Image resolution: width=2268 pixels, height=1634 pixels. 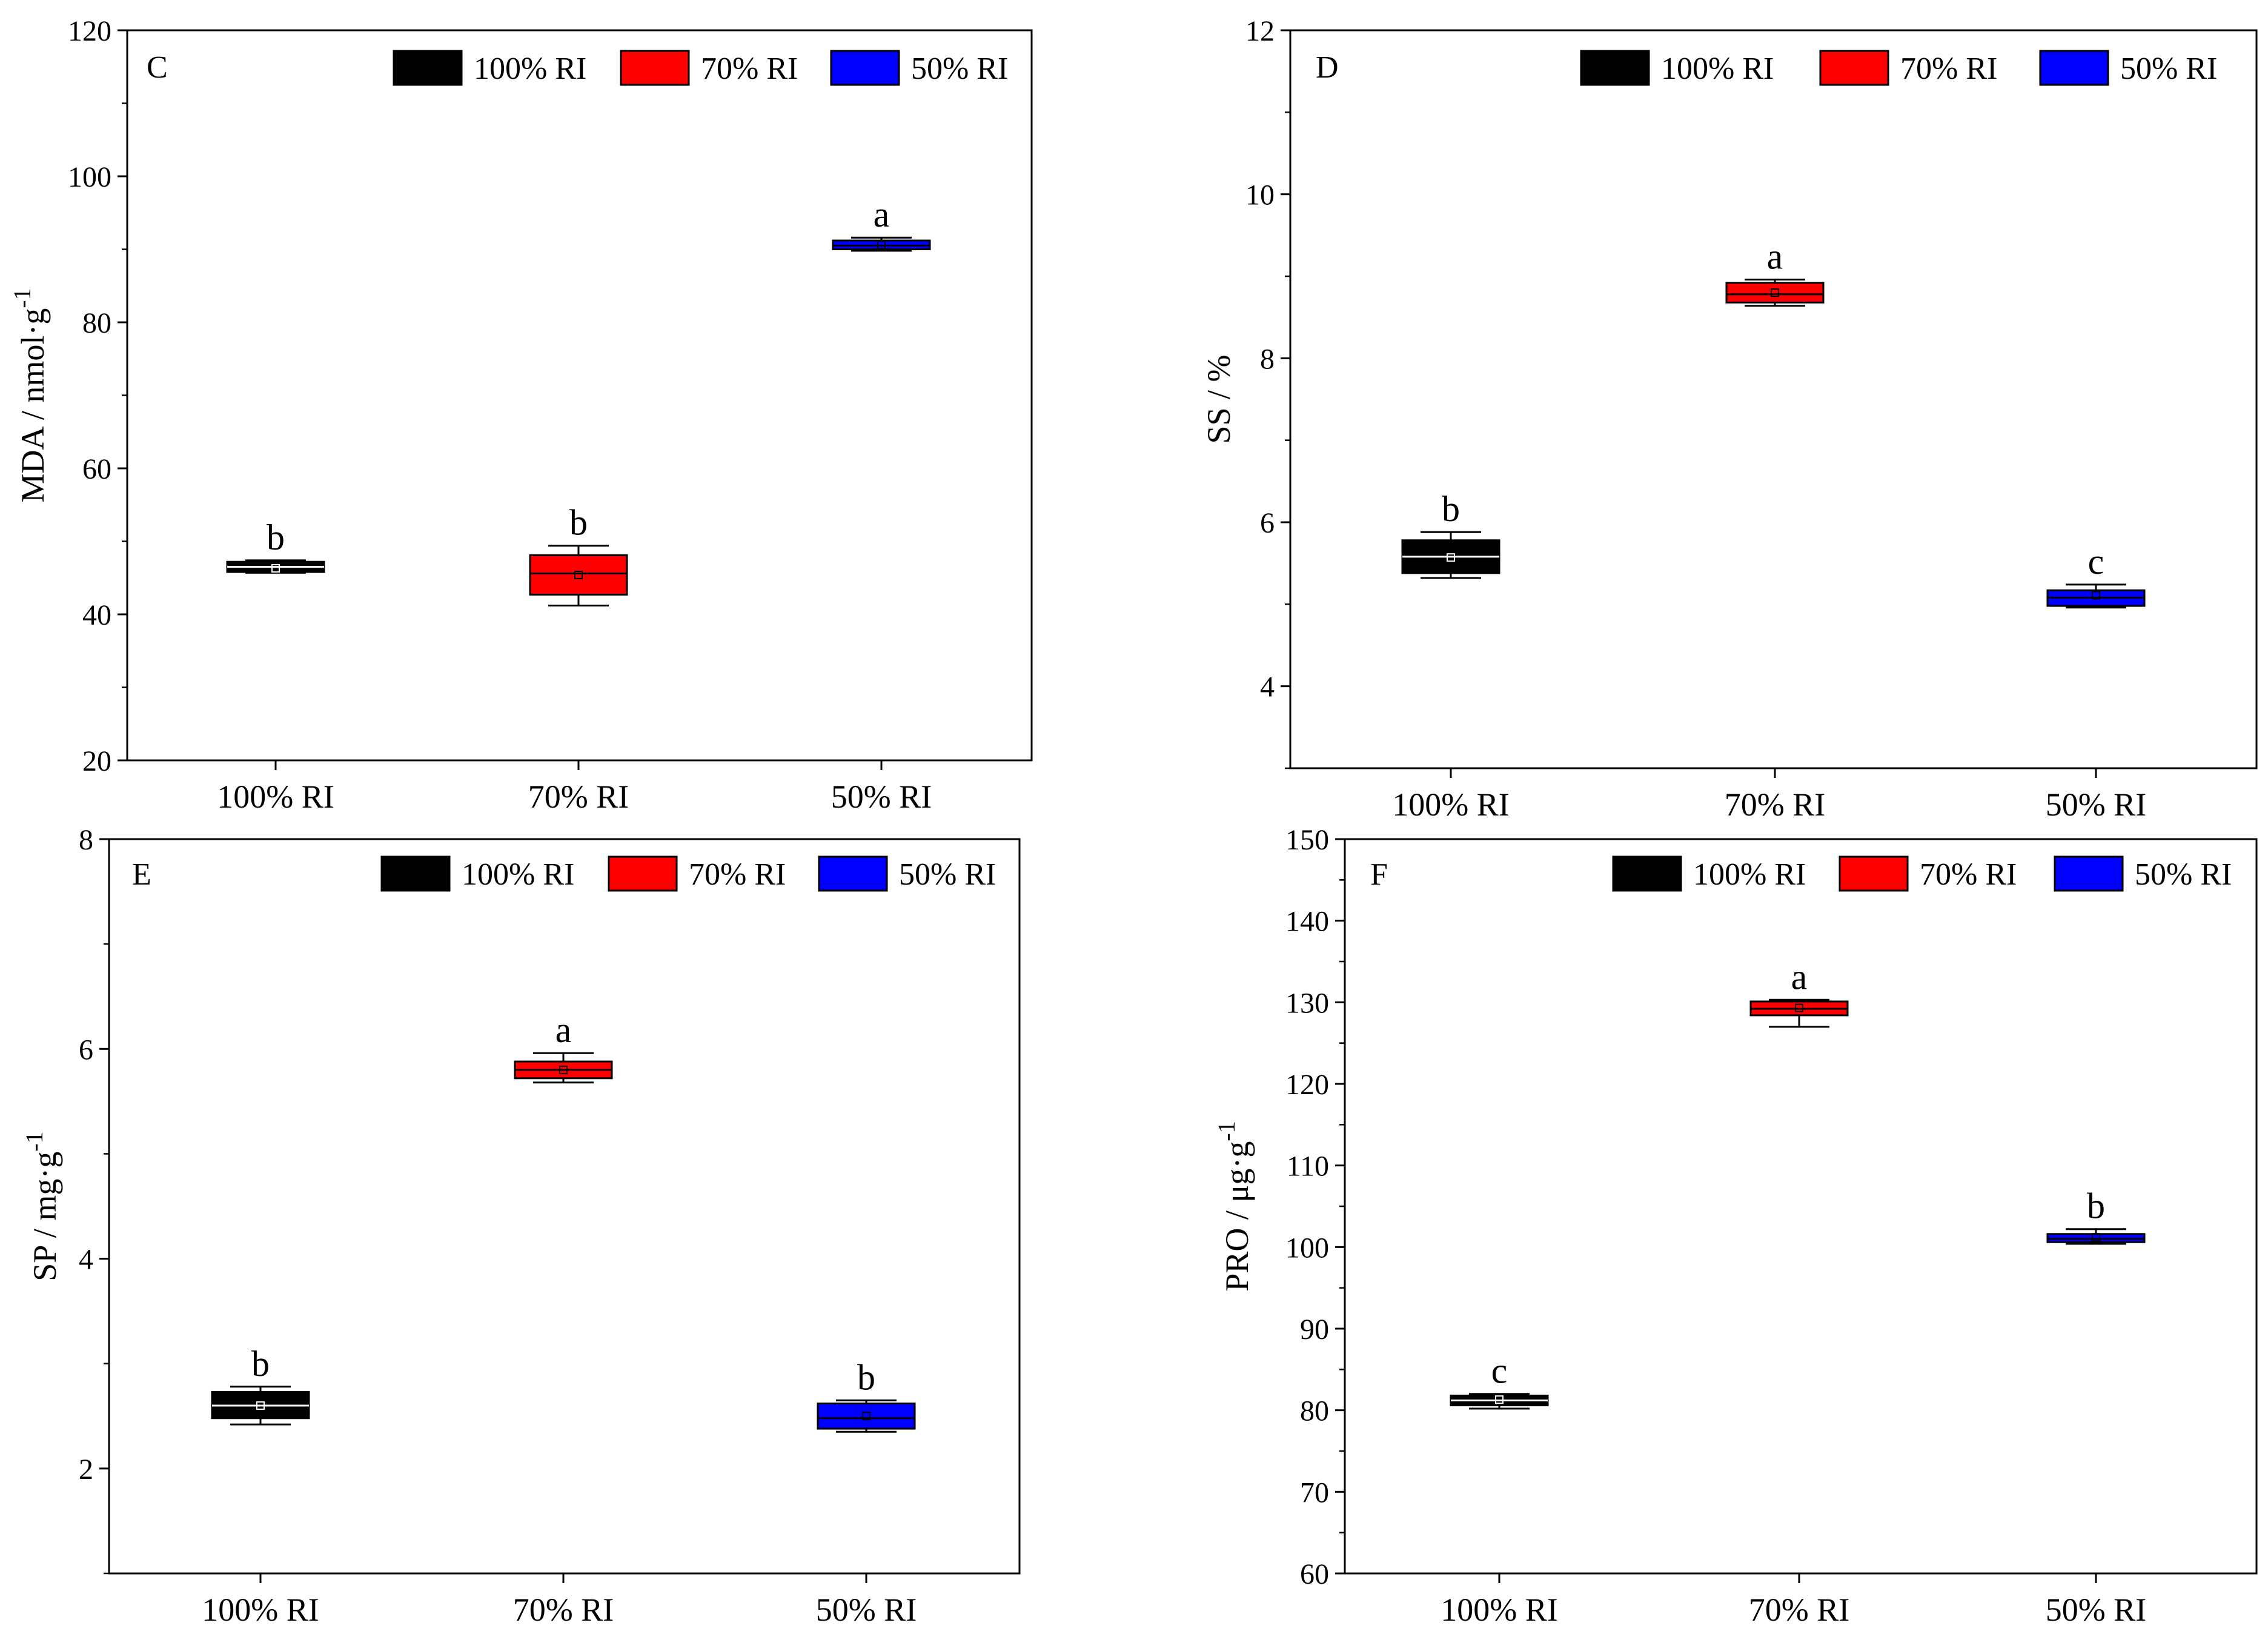 I want to click on panel-label: D, so click(x=1327, y=67).